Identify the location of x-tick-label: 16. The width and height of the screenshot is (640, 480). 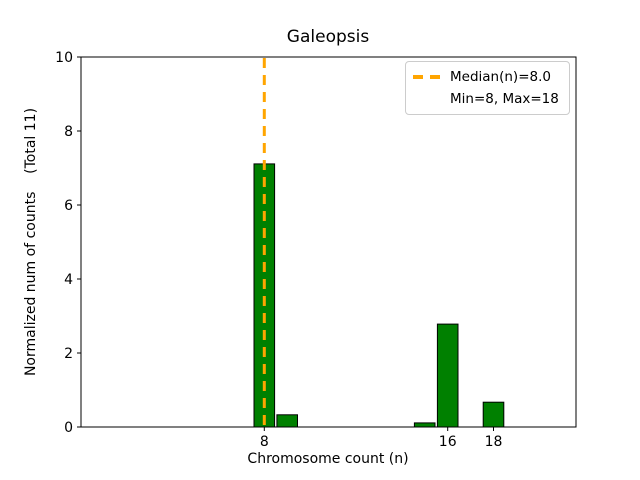
(448, 442).